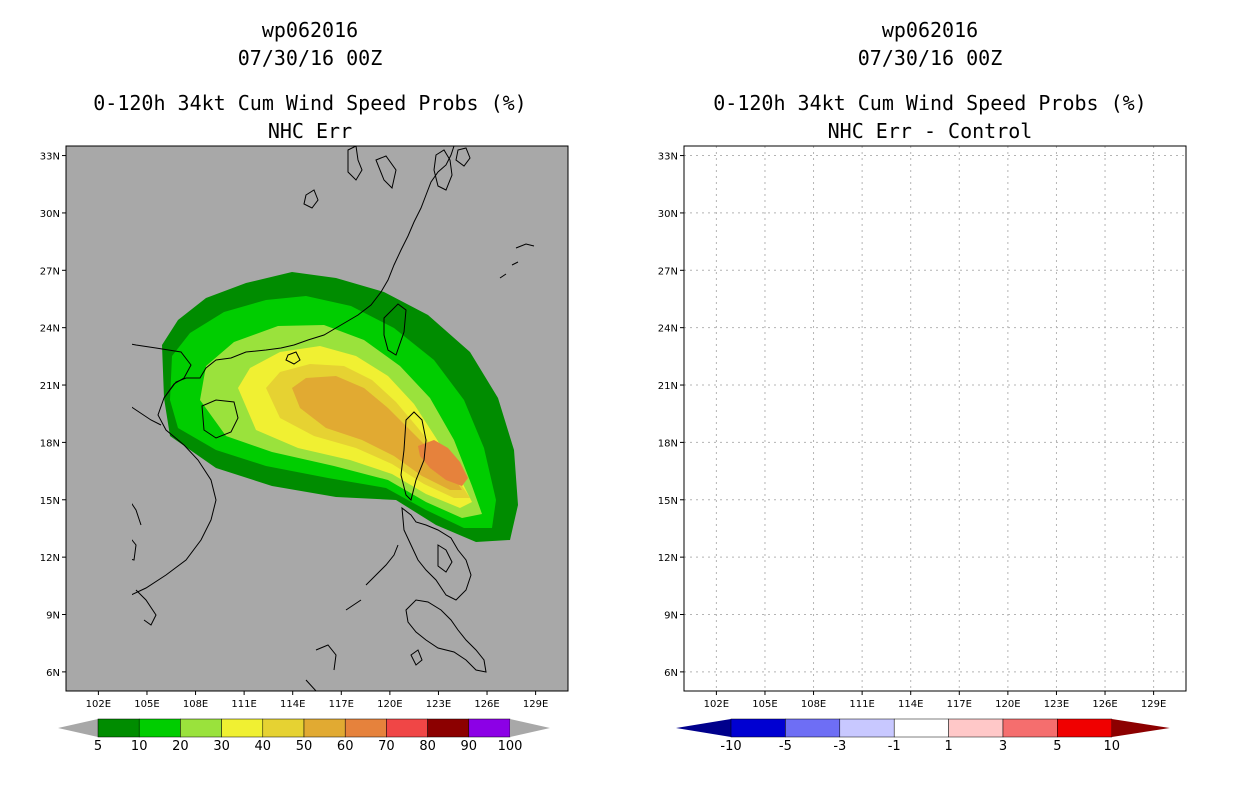 This screenshot has width=1236, height=800. I want to click on left-datetime: 07/30/16 00Z, so click(310, 58).